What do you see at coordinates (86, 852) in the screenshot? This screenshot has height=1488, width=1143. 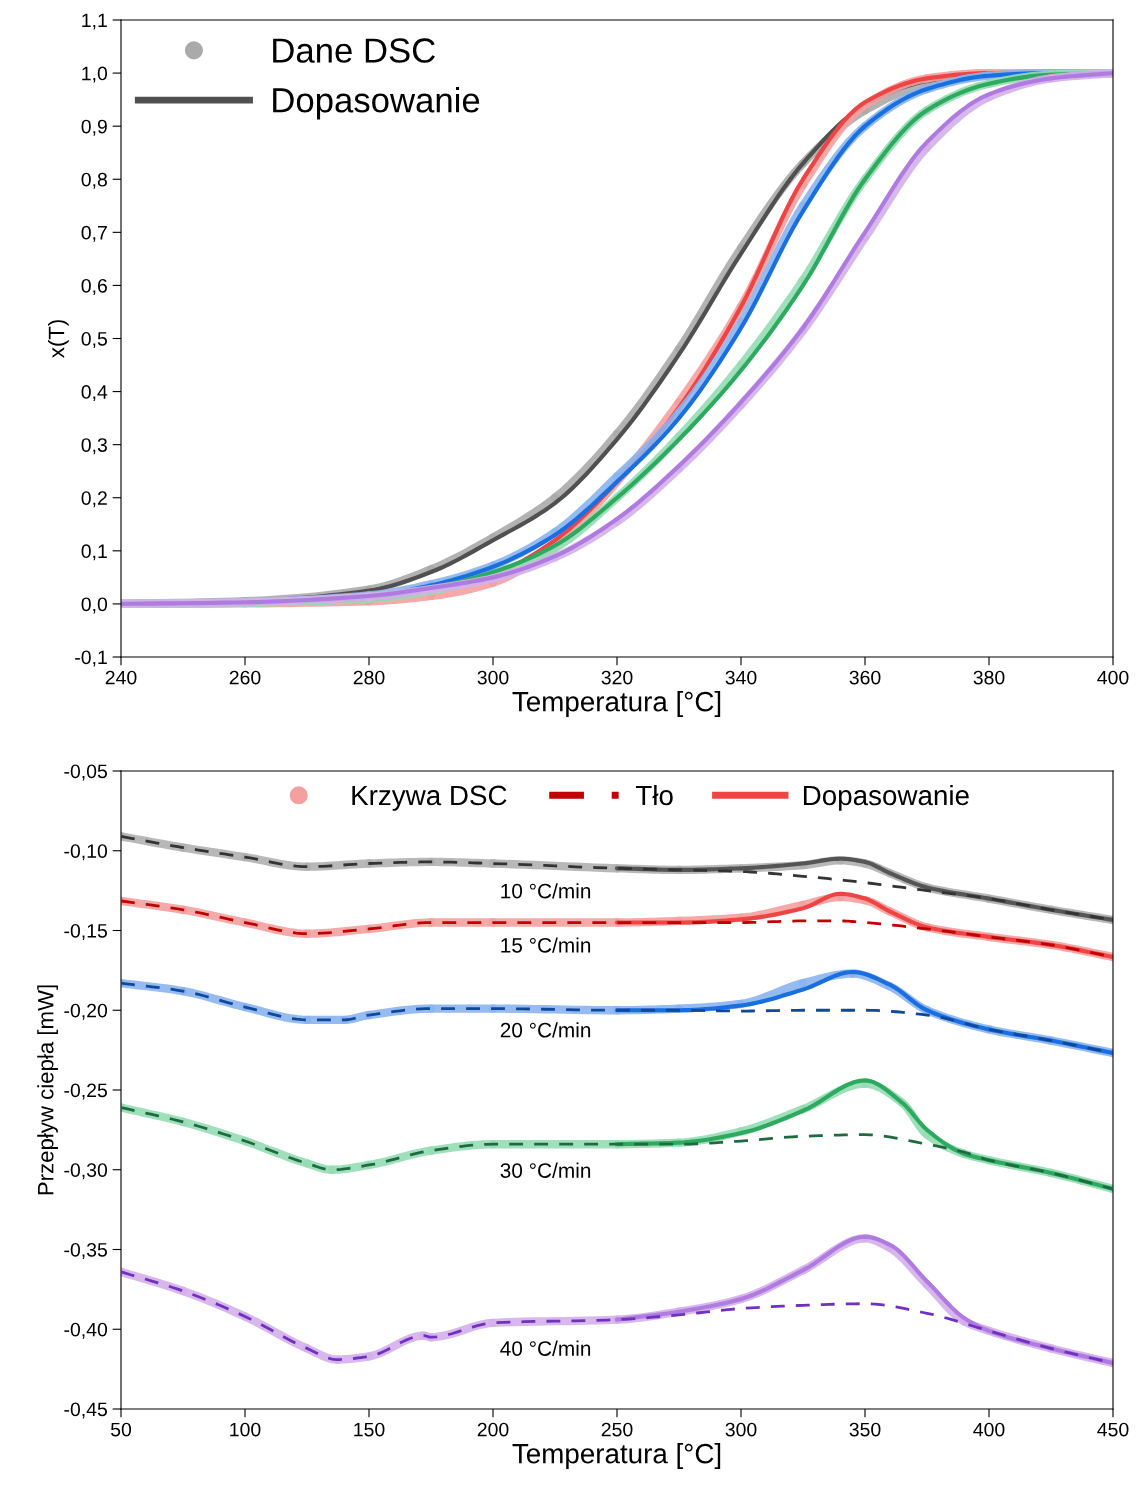 I see `y-tick-label: -0,10` at bounding box center [86, 852].